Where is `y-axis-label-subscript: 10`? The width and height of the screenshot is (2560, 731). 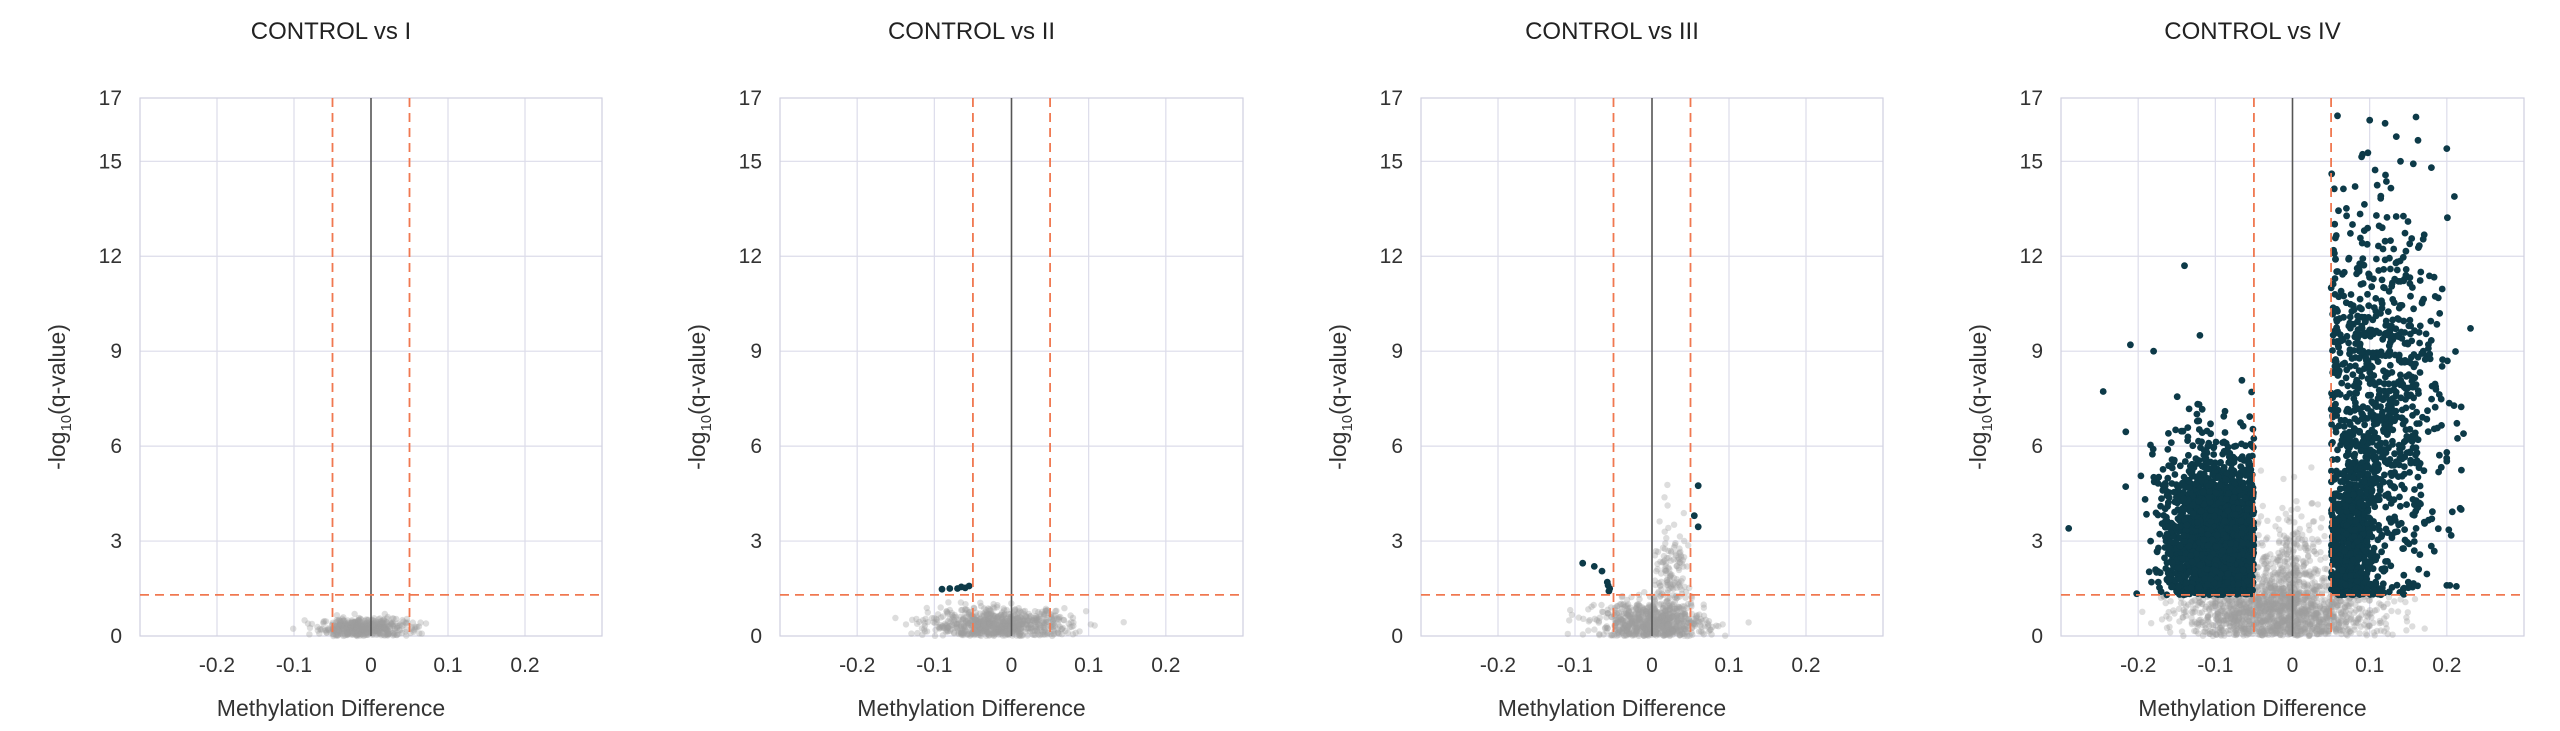 y-axis-label-subscript: 10 is located at coordinates (1347, 423).